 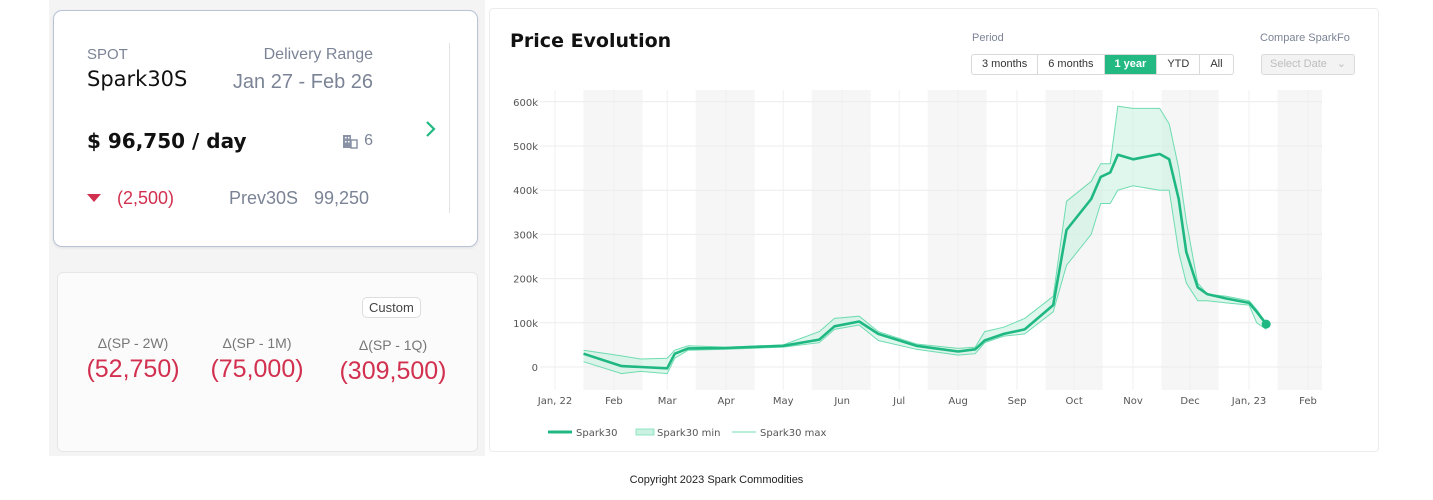 What do you see at coordinates (1341, 64) in the screenshot?
I see `chevron-down-icon: ⌄` at bounding box center [1341, 64].